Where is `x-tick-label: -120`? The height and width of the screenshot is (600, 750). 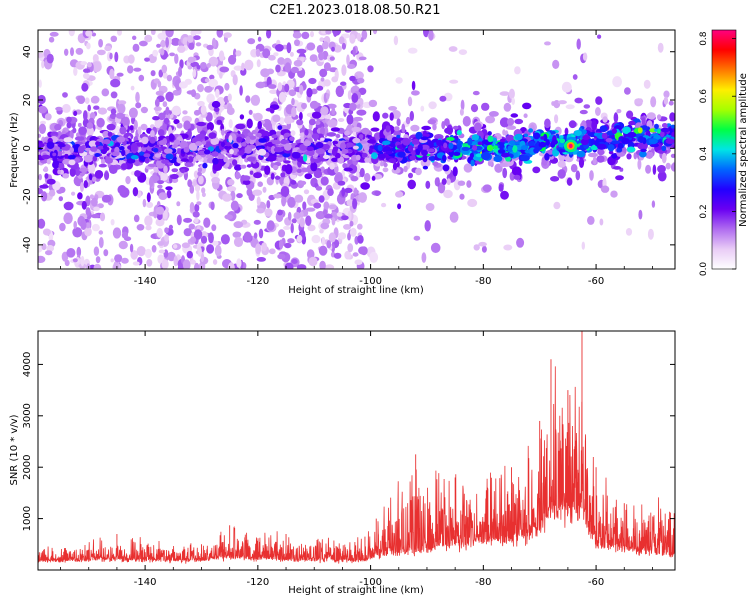
x-tick-label: -120 is located at coordinates (257, 281).